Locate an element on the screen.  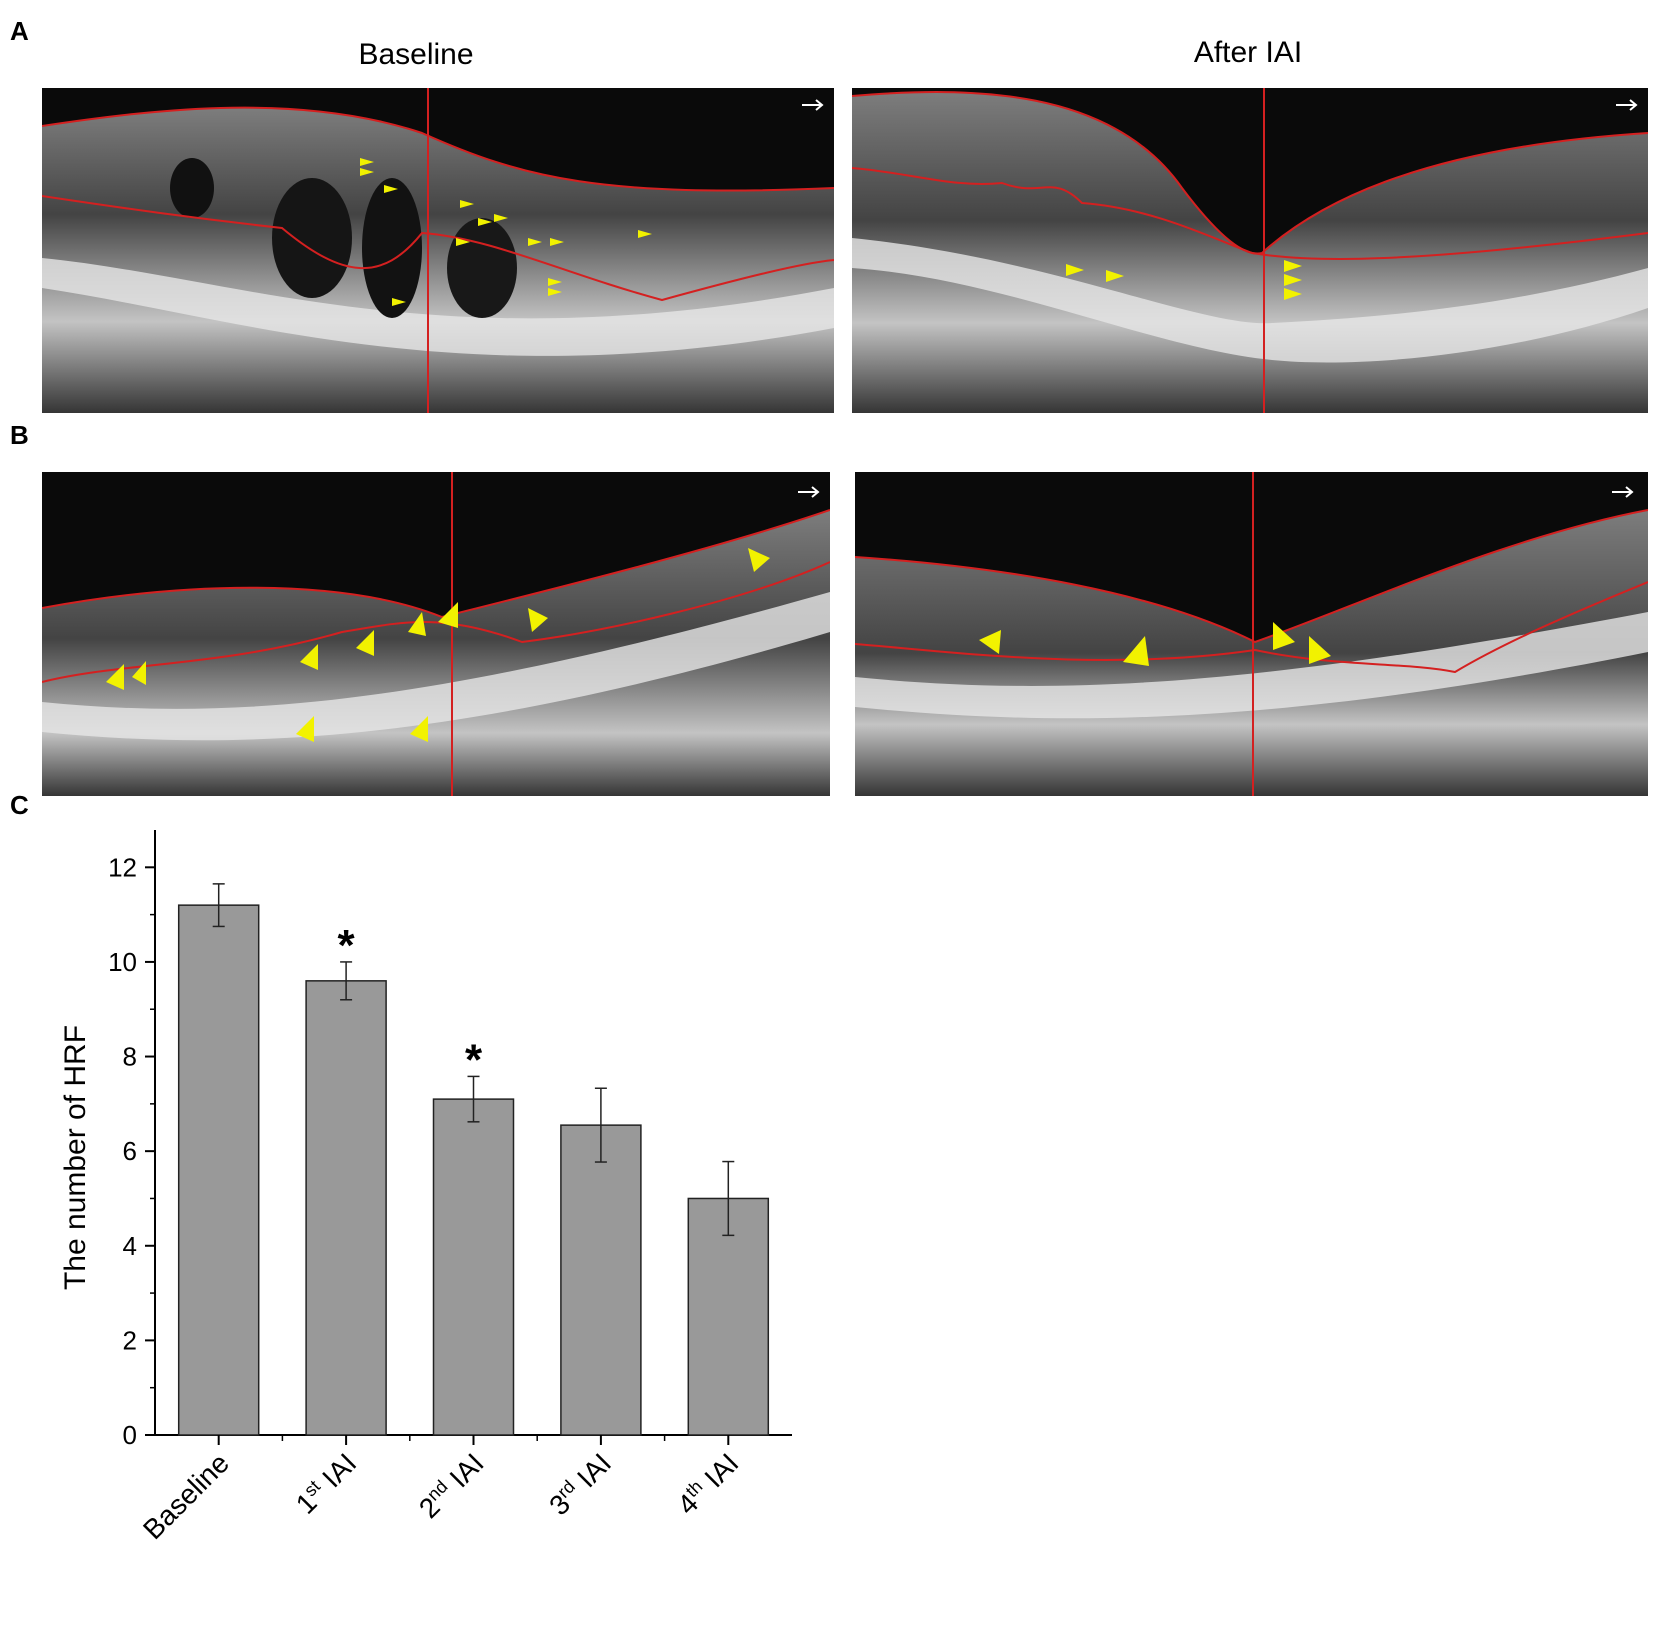
y-tick-label: 0 is located at coordinates (130, 1435).